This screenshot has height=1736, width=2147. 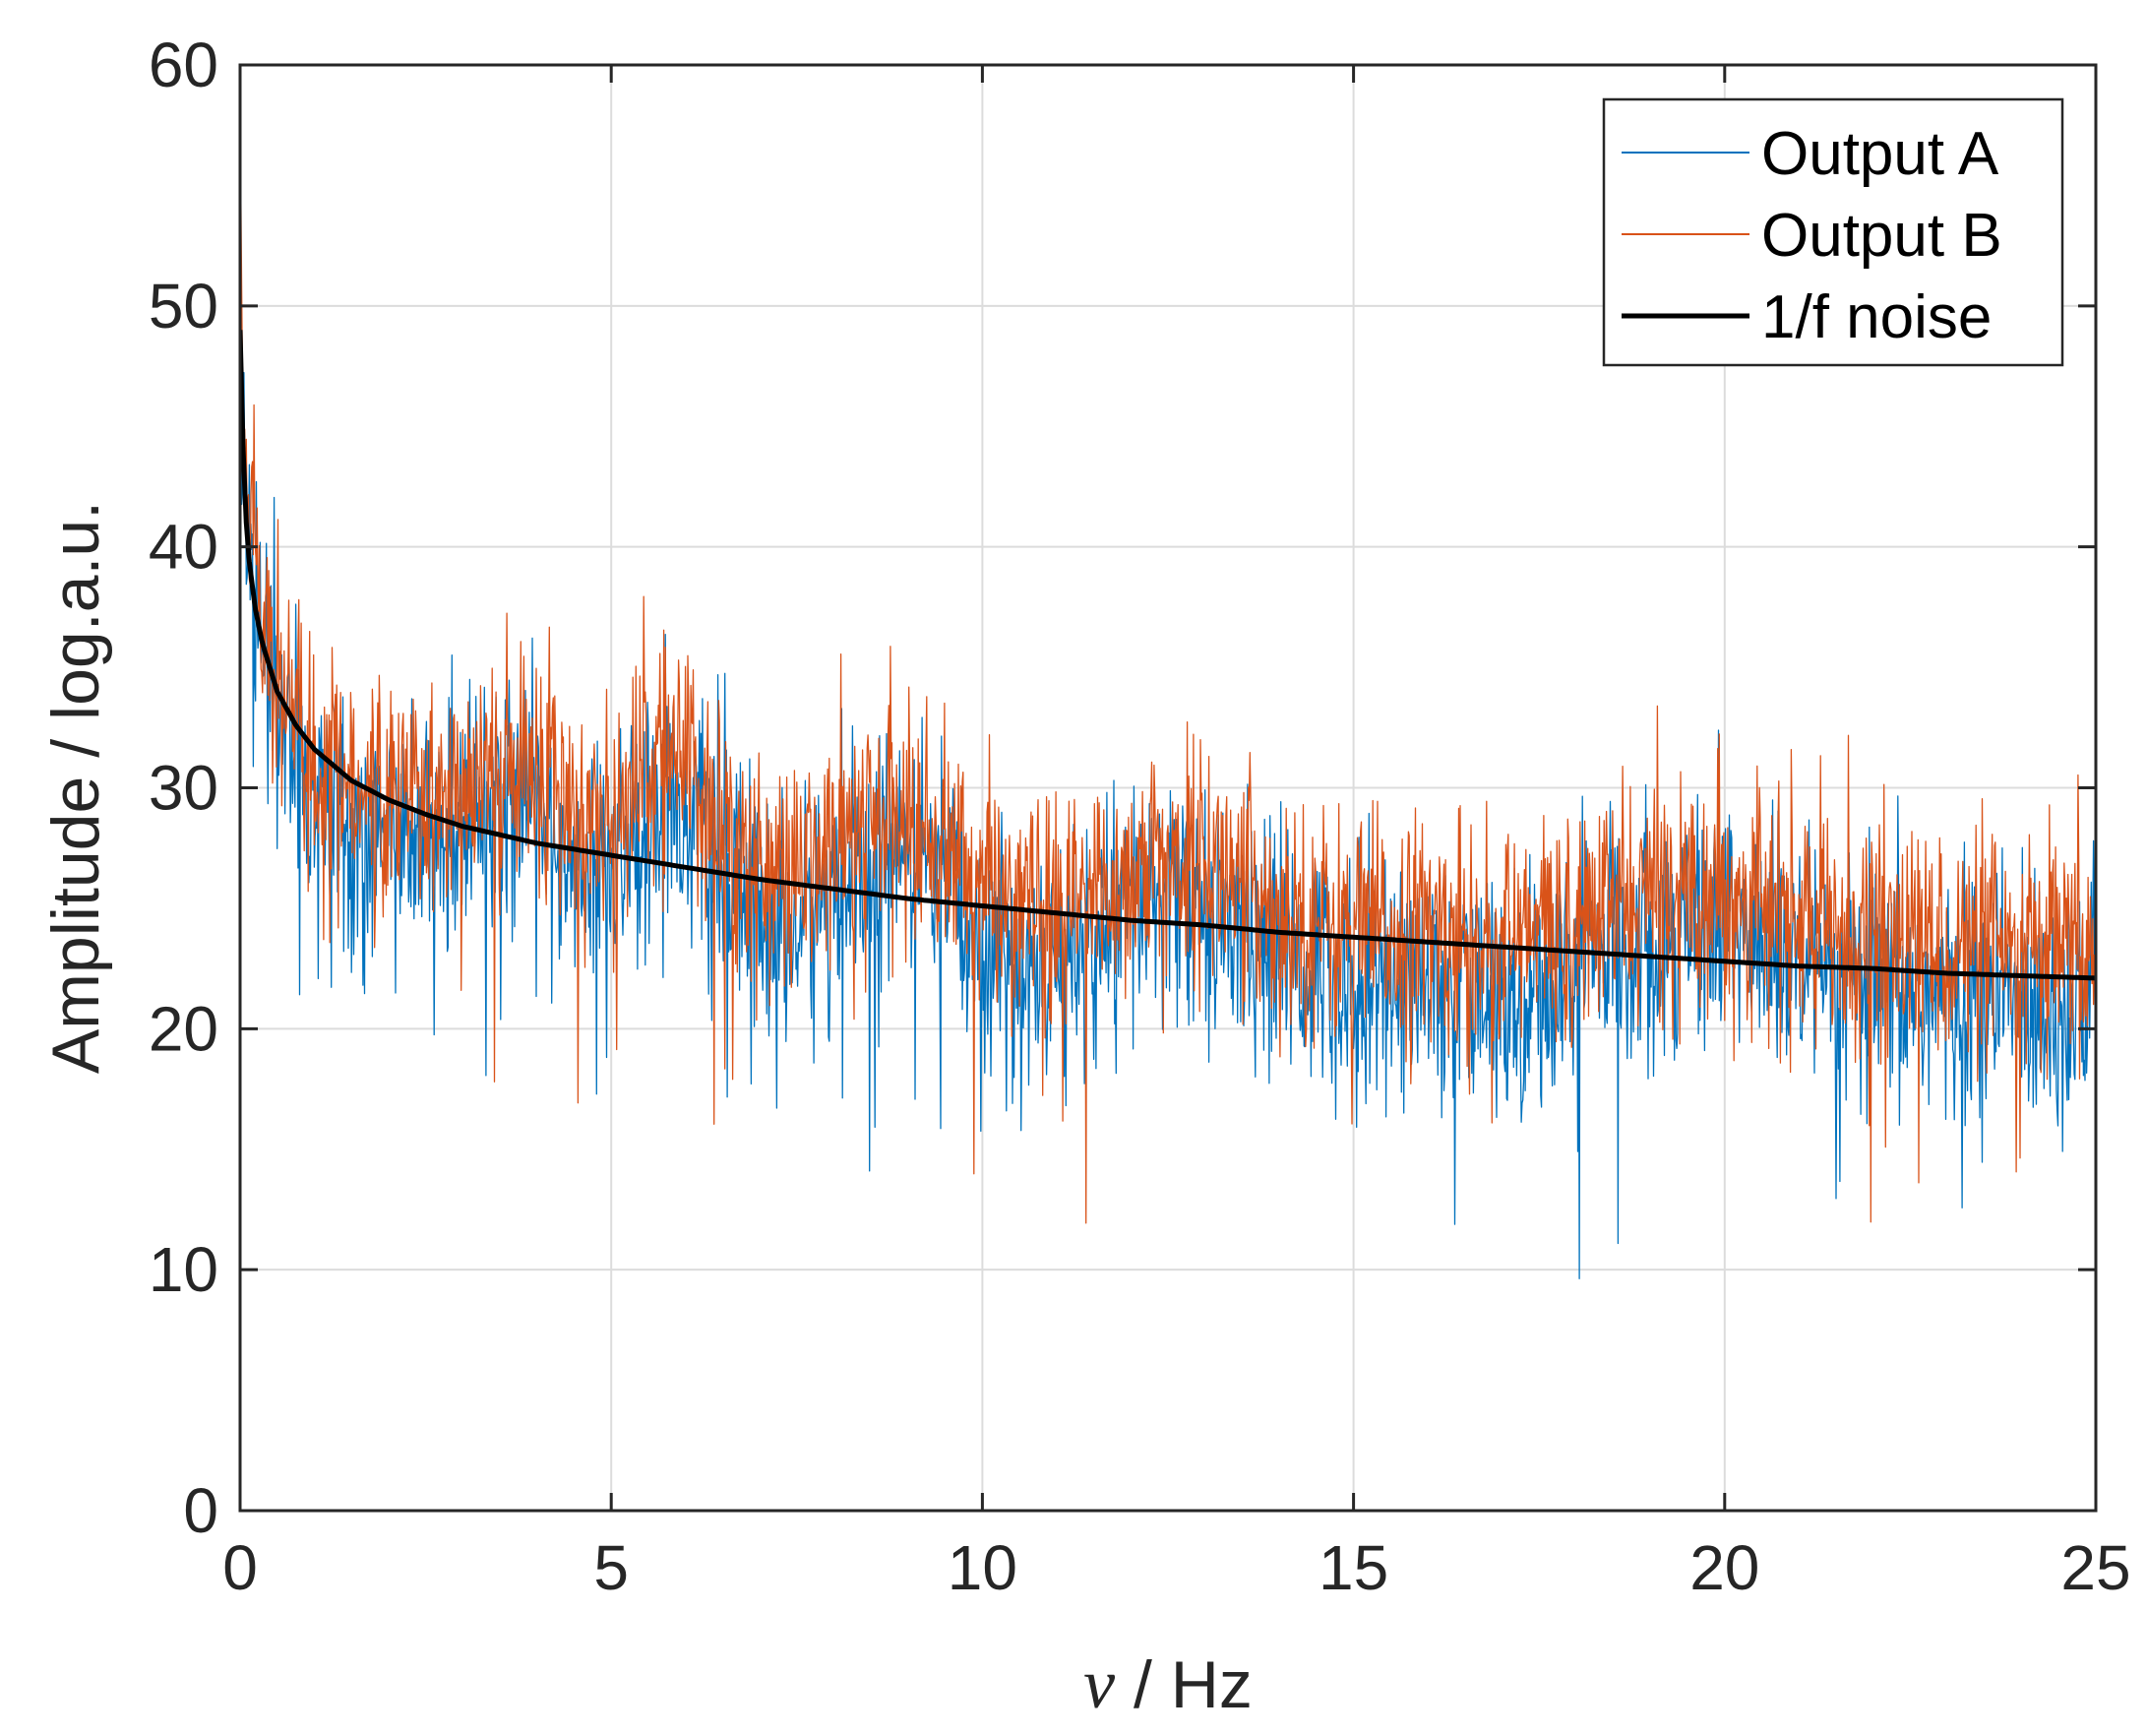 What do you see at coordinates (1877, 317) in the screenshot?
I see `legend-label-1f-noise: 1/f noise` at bounding box center [1877, 317].